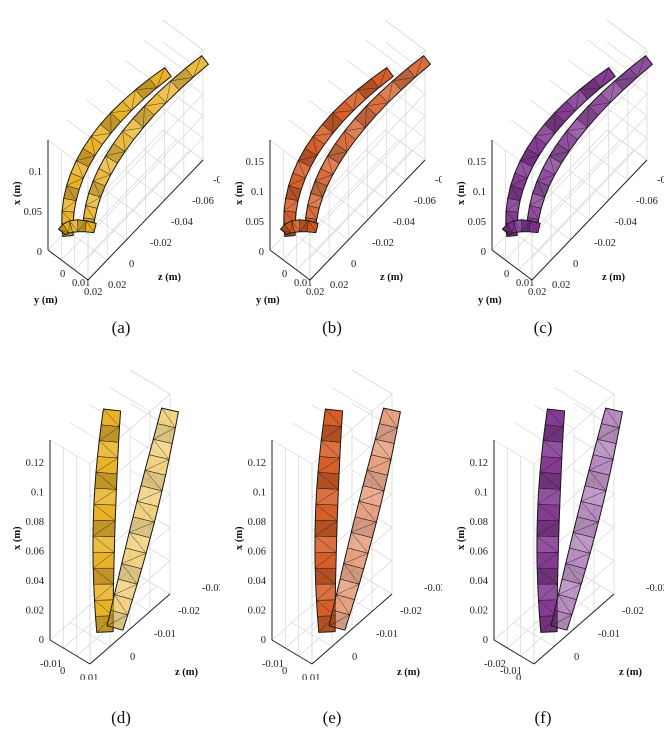 The image size is (670, 740). Describe the element at coordinates (589, 220) in the screenshot. I see `plot-c-z-axis-line` at that location.